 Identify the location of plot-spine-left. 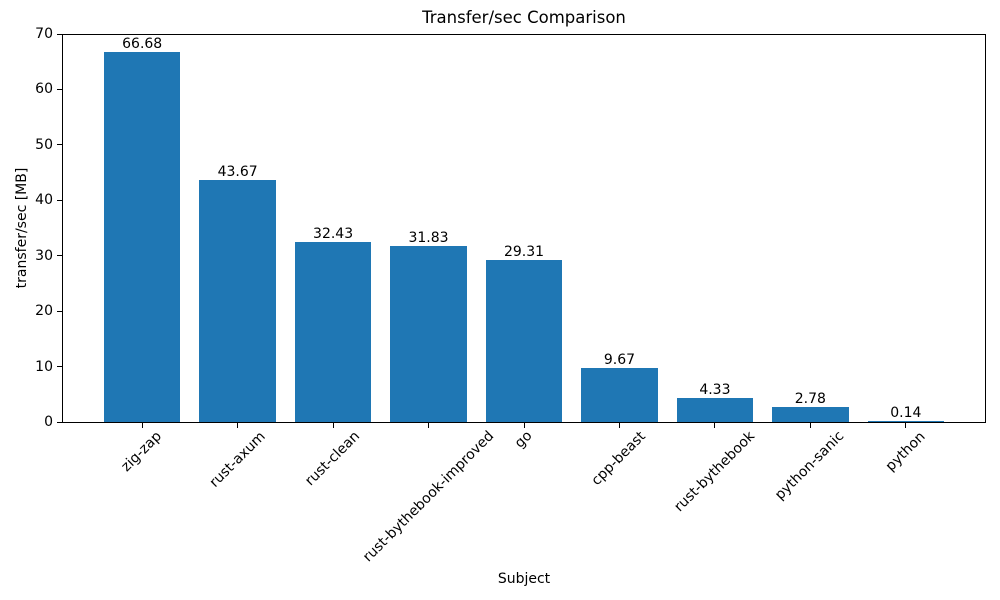
(62, 228).